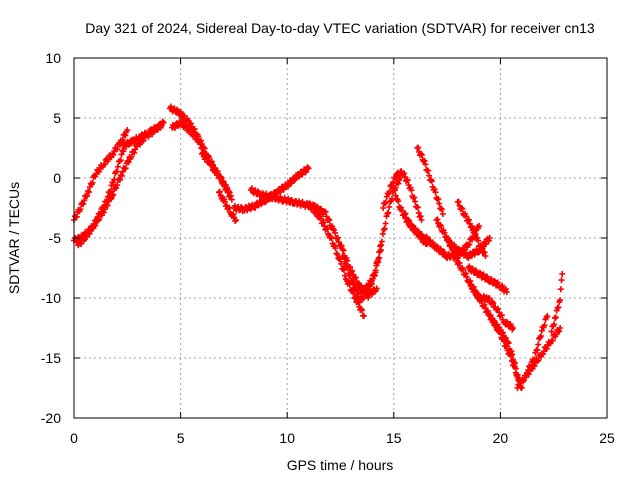 The width and height of the screenshot is (640, 480). What do you see at coordinates (57, 118) in the screenshot?
I see `y-tick-label: 5` at bounding box center [57, 118].